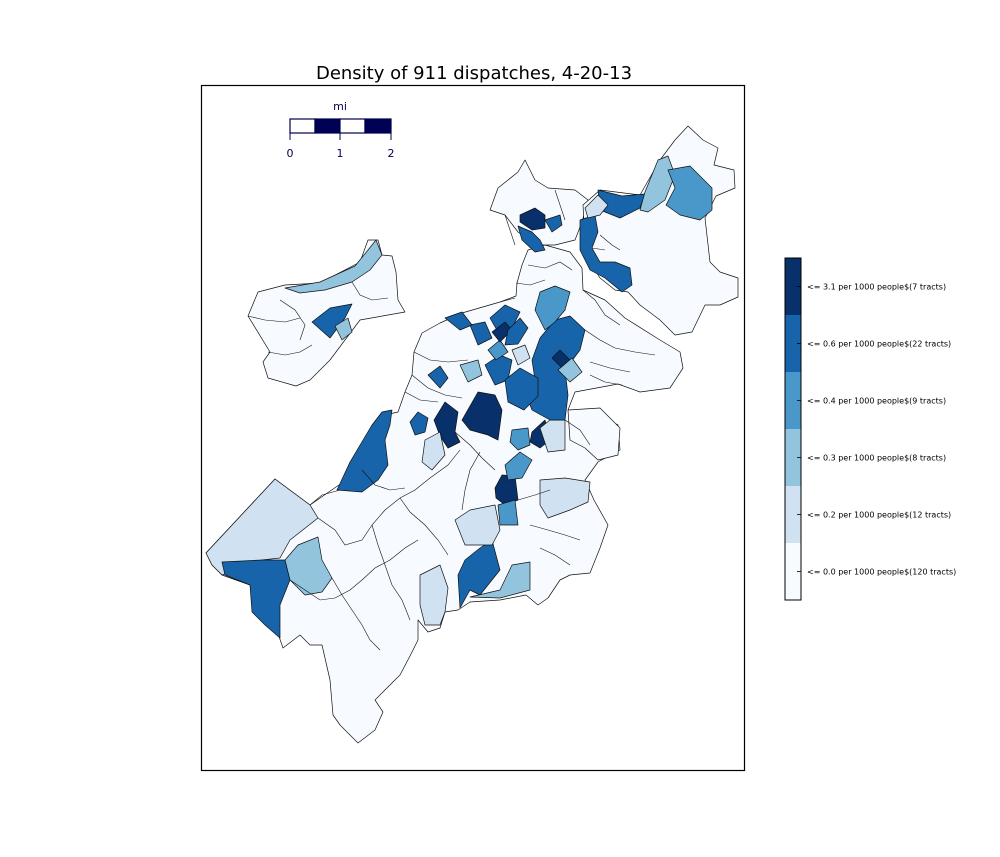 The height and width of the screenshot is (857, 1000). Describe the element at coordinates (881, 572) in the screenshot. I see `colorbar-label: <= 0.0 per 1000 people$(120 tracts)` at that location.